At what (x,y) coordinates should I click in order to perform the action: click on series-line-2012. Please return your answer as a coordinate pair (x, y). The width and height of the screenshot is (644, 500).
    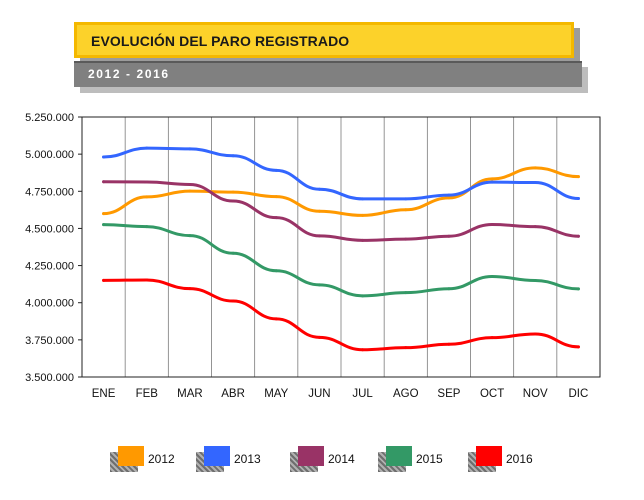
    Looking at the image, I should click on (341, 191).